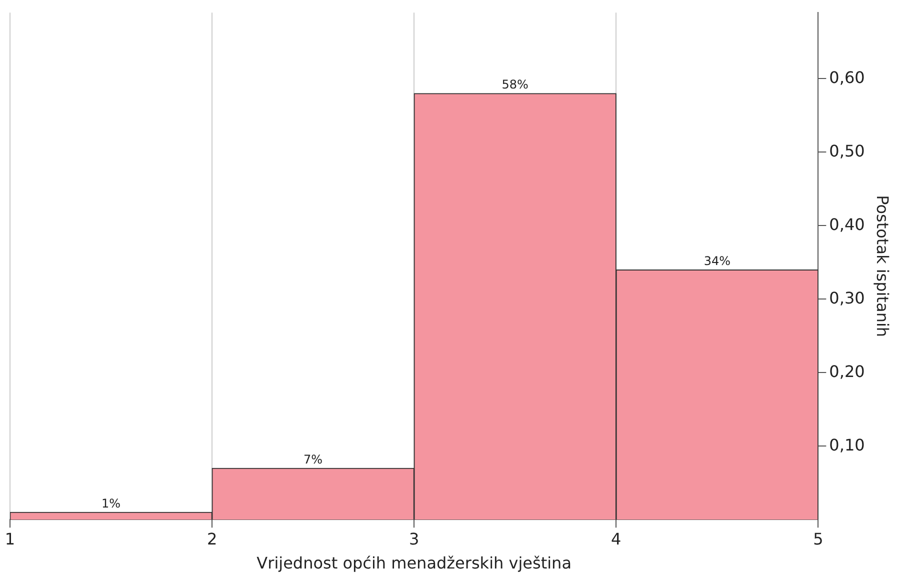 Image resolution: width=903 pixels, height=582 pixels. Describe the element at coordinates (414, 538) in the screenshot. I see `x-tick-label: 3` at that location.